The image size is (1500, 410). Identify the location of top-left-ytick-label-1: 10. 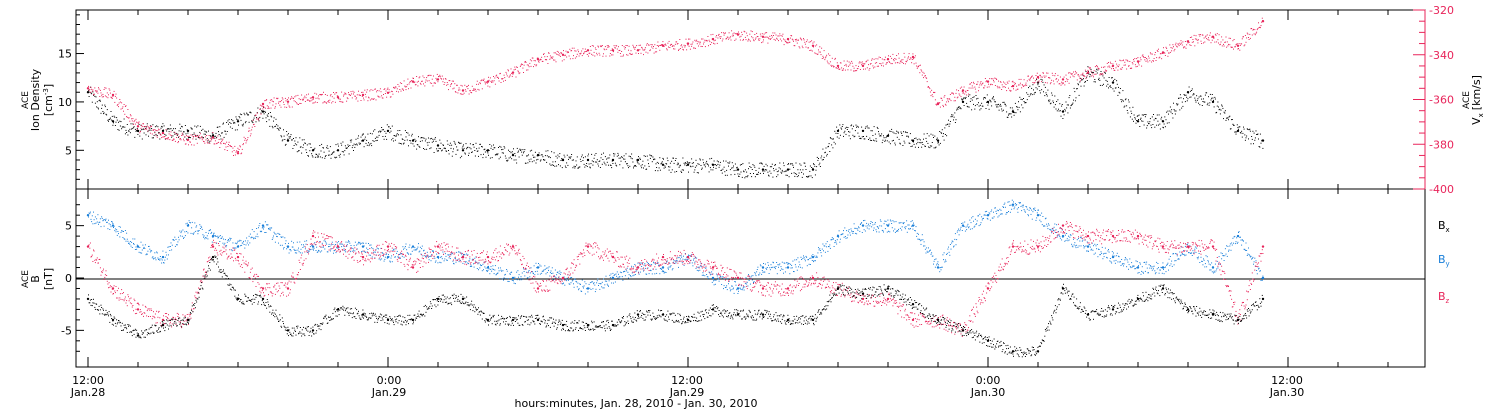
(65, 102).